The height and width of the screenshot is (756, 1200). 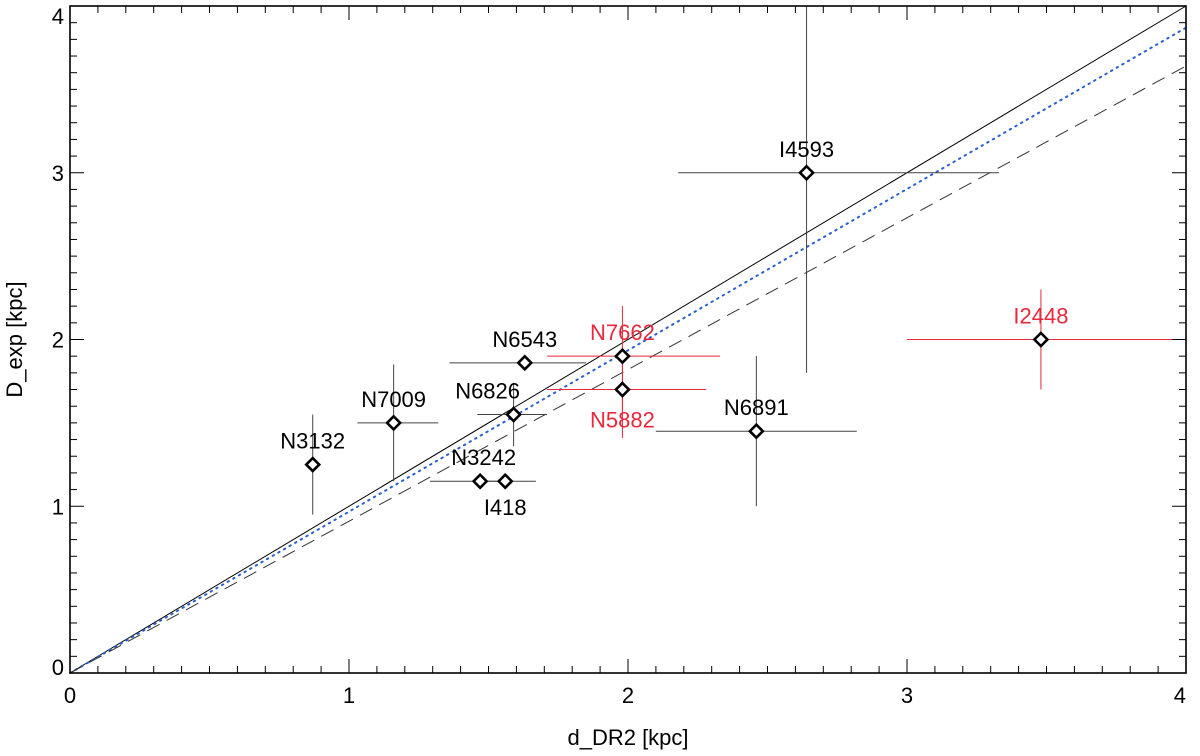 What do you see at coordinates (1040, 316) in the screenshot?
I see `point-label: I2448` at bounding box center [1040, 316].